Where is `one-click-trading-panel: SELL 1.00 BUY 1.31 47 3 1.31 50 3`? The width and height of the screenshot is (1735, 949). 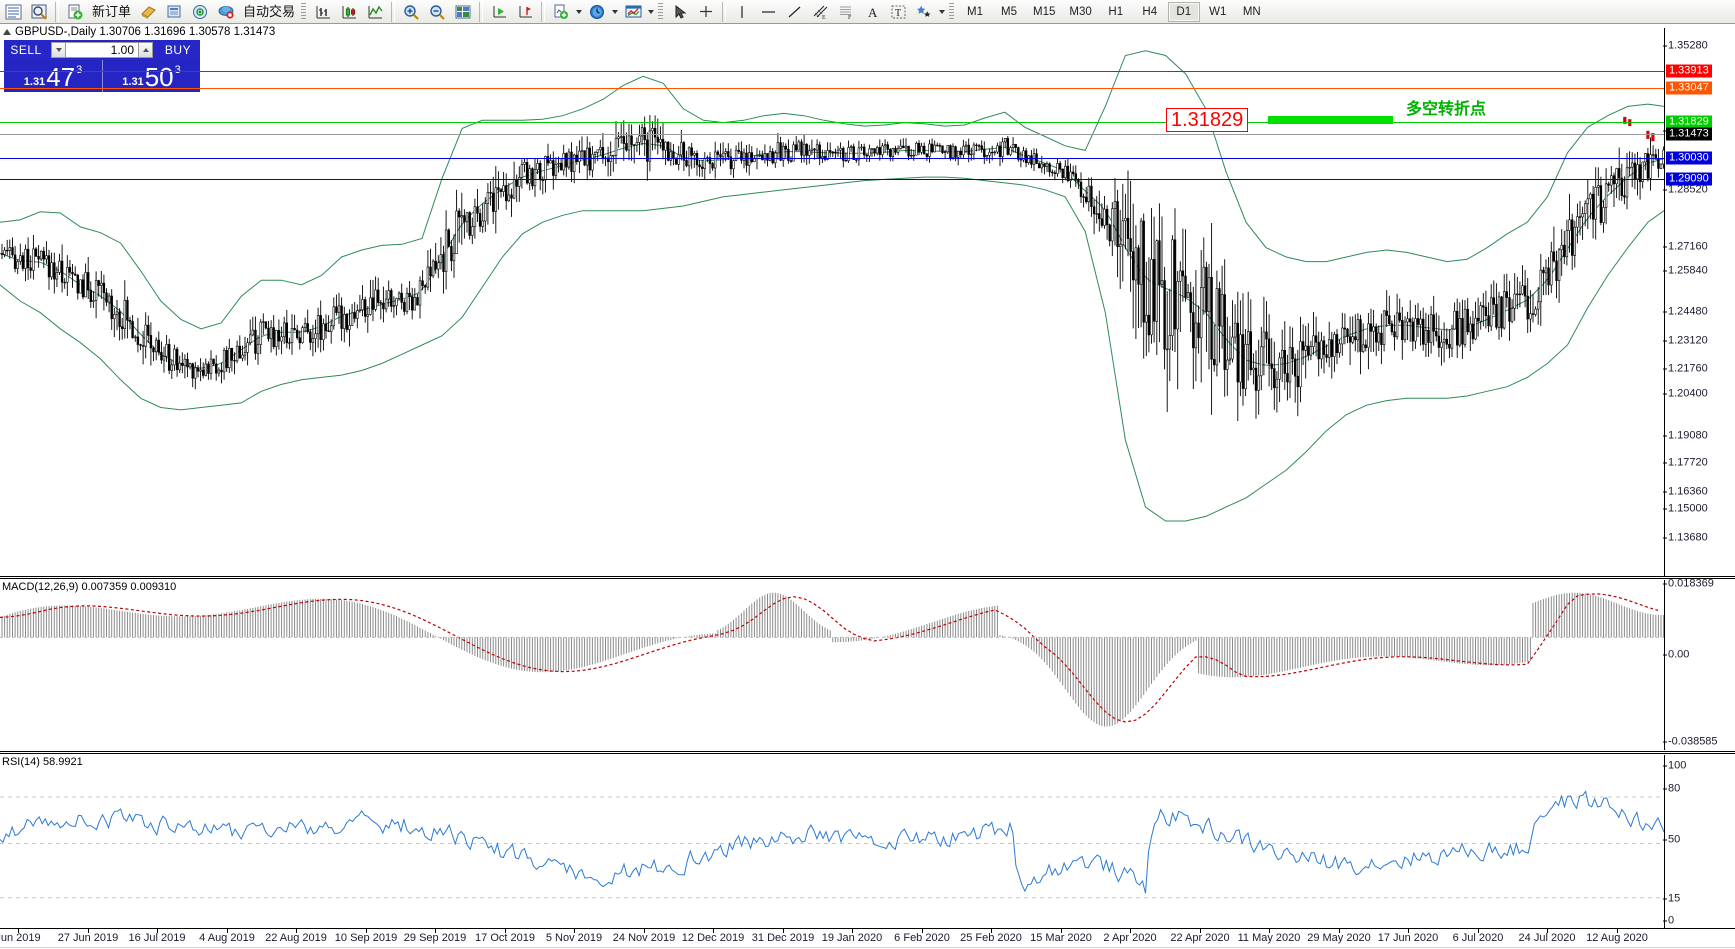
one-click-trading-panel: SELL 1.00 BUY 1.31 47 3 1.31 50 3 is located at coordinates (102, 66).